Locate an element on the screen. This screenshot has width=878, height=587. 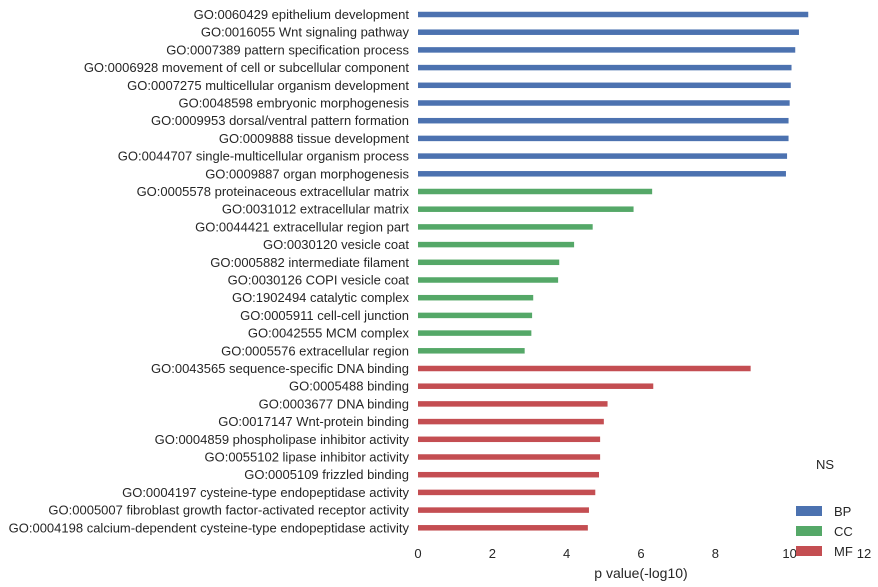
category-label: GO:0030120 vesicle coat is located at coordinates (336, 244).